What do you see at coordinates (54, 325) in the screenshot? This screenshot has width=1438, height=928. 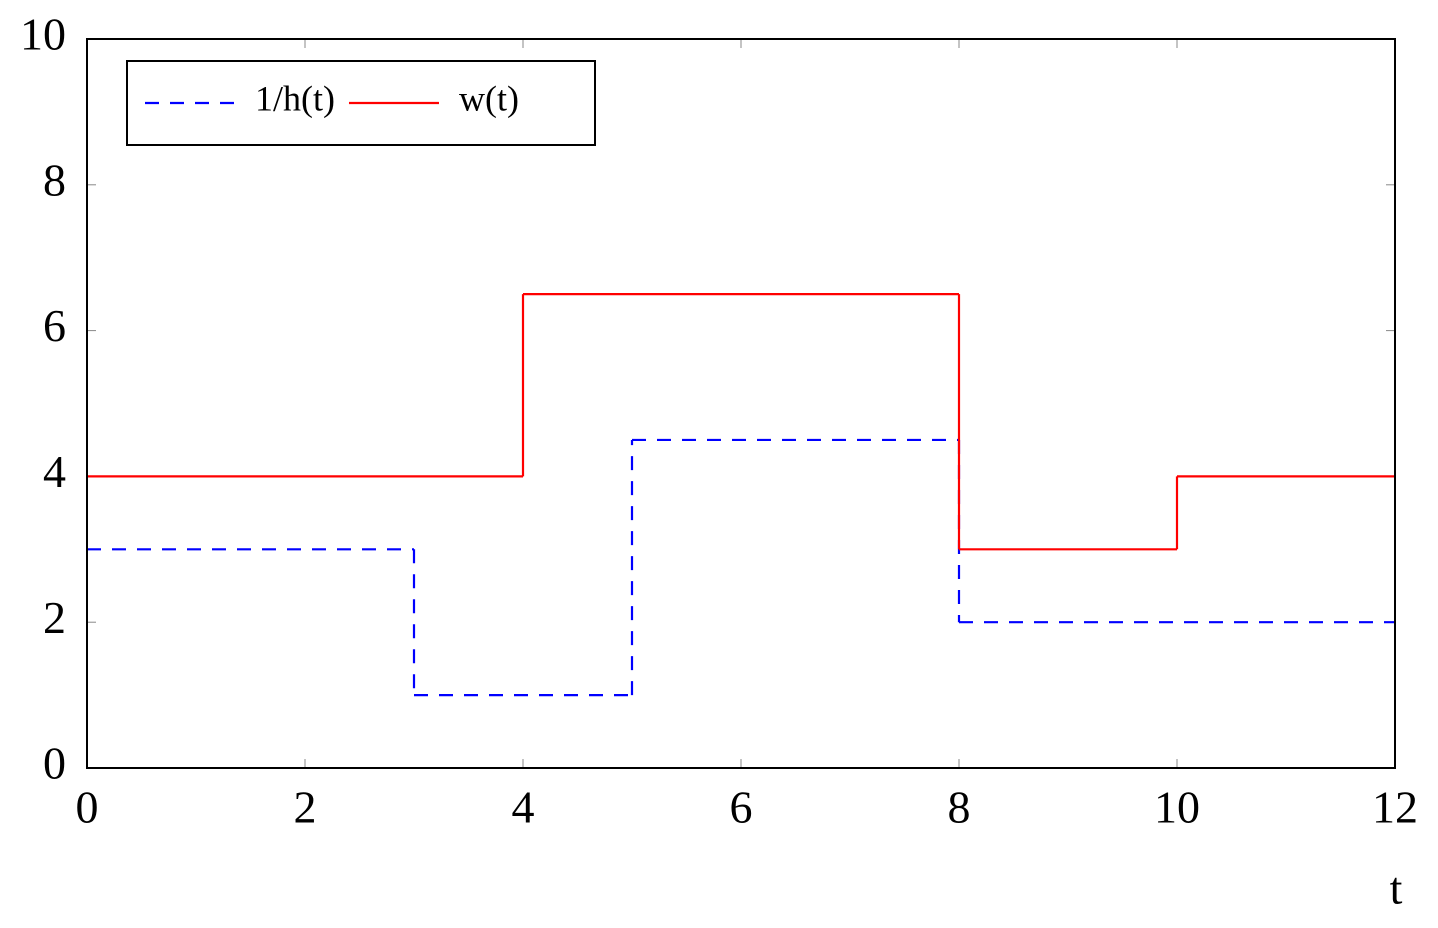 I see `y-tick-label: 6` at bounding box center [54, 325].